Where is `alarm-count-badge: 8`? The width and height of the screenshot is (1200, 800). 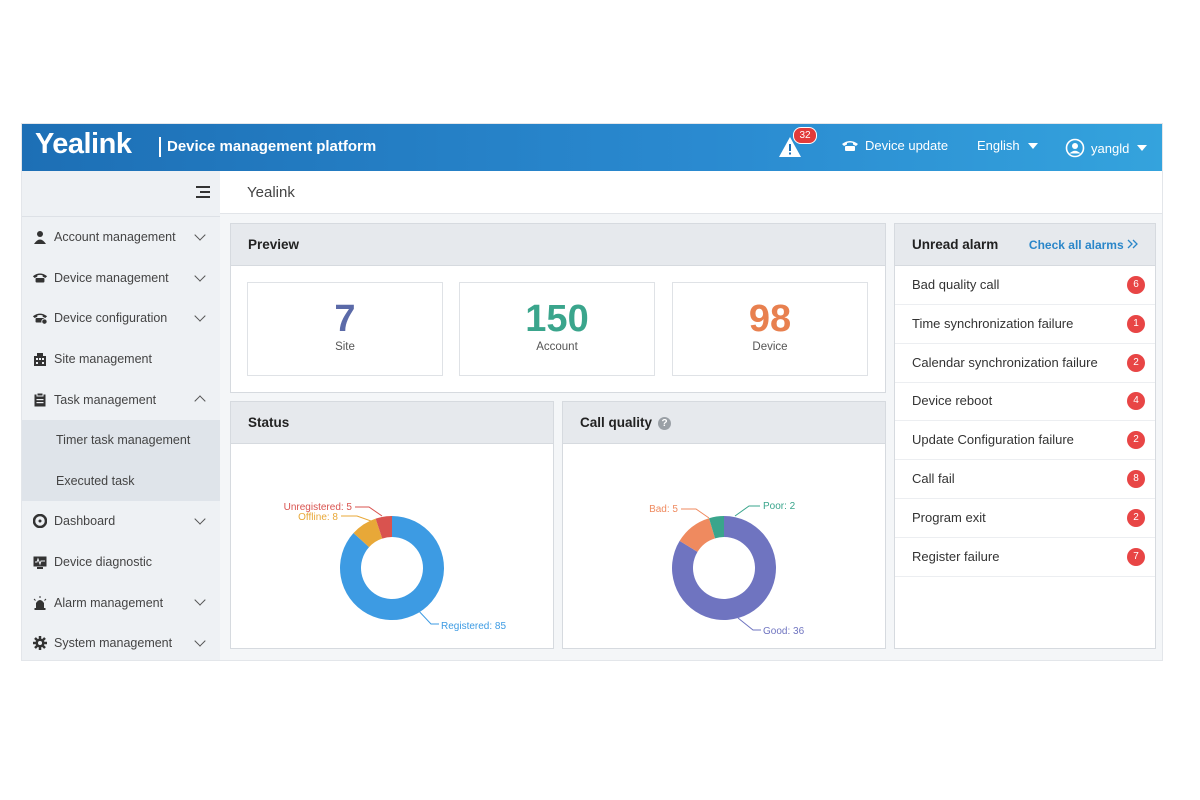
alarm-count-badge: 8 is located at coordinates (1136, 479).